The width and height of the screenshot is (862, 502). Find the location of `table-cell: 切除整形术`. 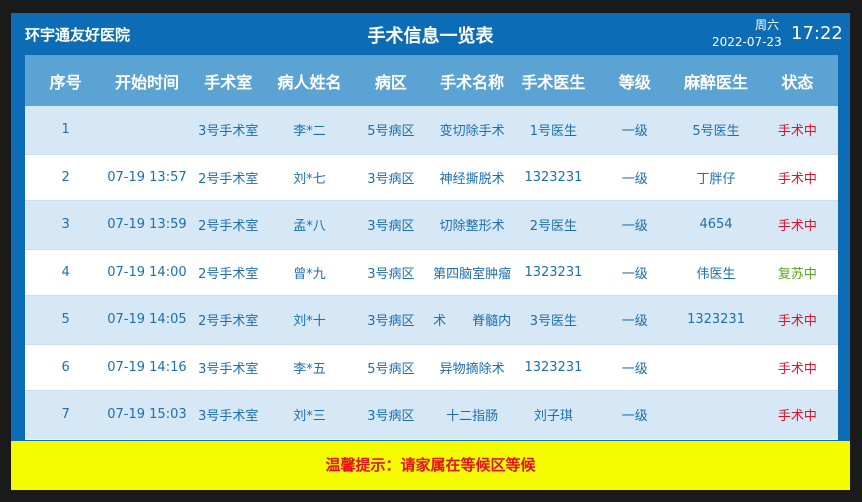

table-cell: 切除整形术 is located at coordinates (472, 227).